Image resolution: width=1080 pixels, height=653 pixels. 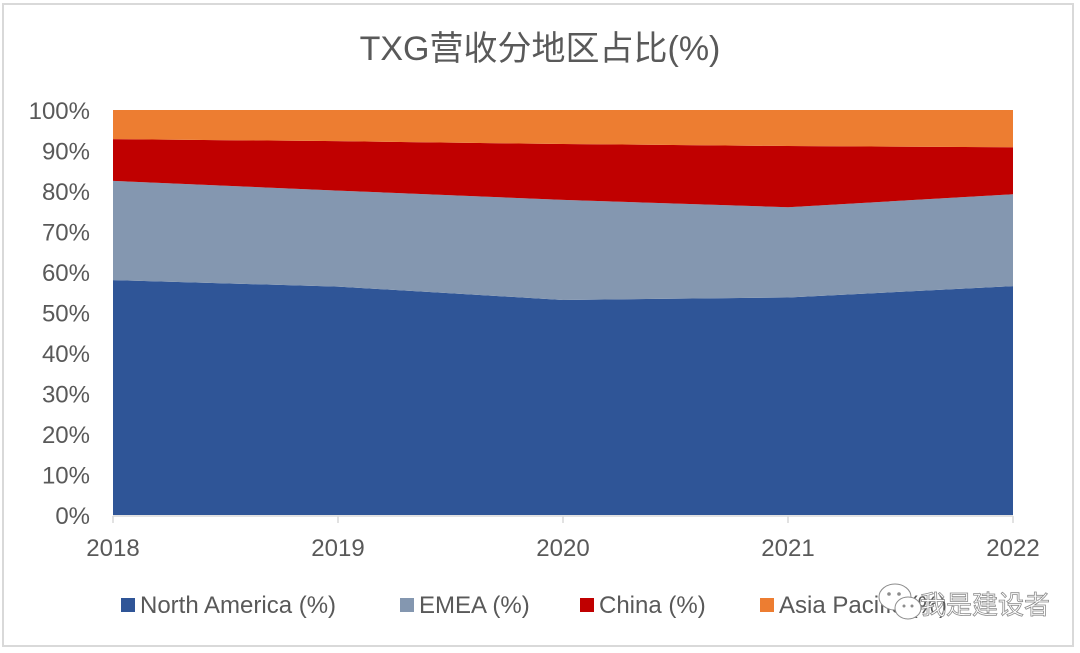 I want to click on chart-title: TXG营收分地区占比(%), so click(x=540, y=49).